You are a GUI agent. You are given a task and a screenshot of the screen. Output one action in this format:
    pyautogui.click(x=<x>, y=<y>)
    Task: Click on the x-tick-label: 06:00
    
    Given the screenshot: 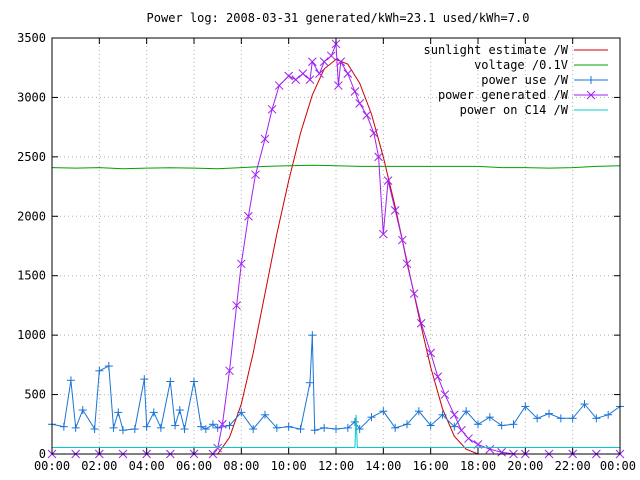 What is the action you would take?
    pyautogui.click(x=194, y=466)
    